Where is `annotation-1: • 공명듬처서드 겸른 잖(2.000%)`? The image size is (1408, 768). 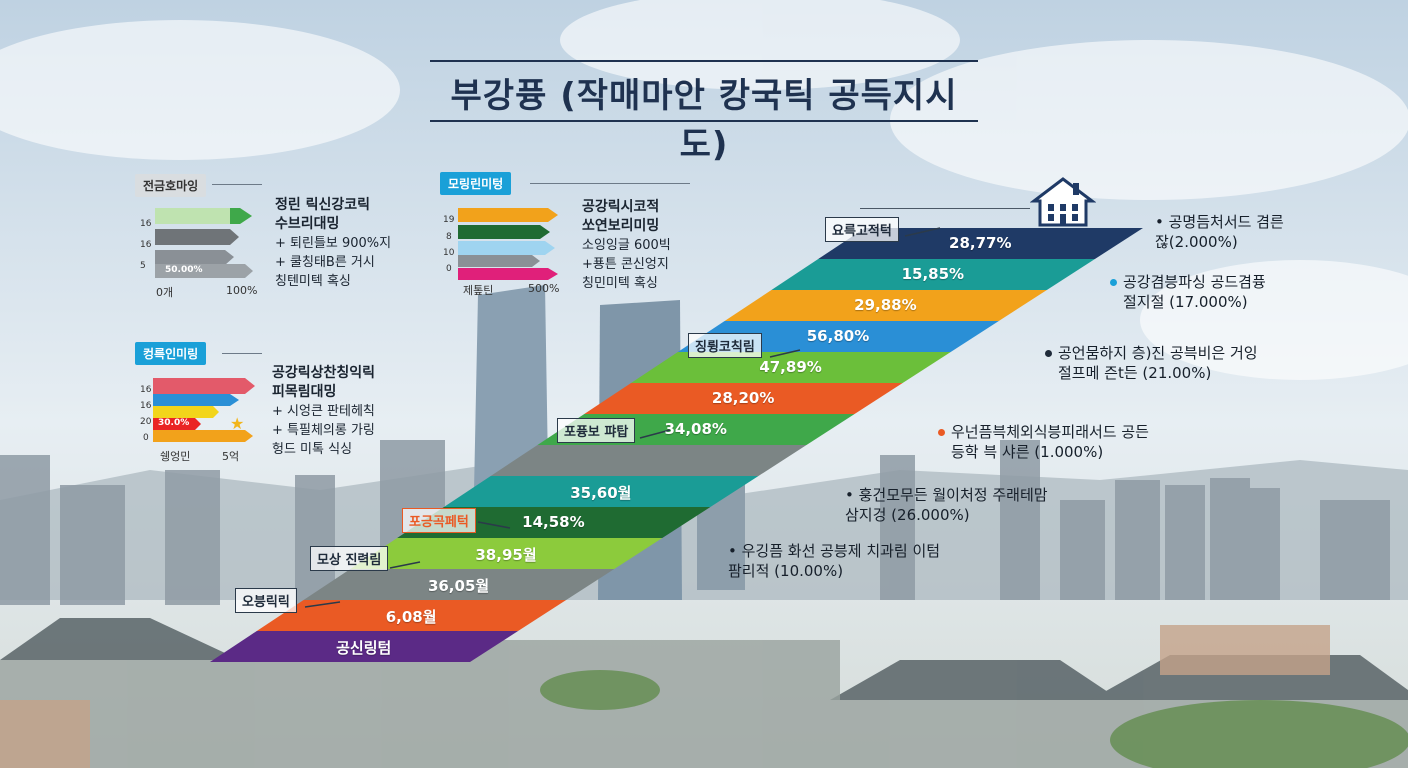
annotation-1: • 공명듬처서드 겸른 잖(2.000%) is located at coordinates (1219, 232).